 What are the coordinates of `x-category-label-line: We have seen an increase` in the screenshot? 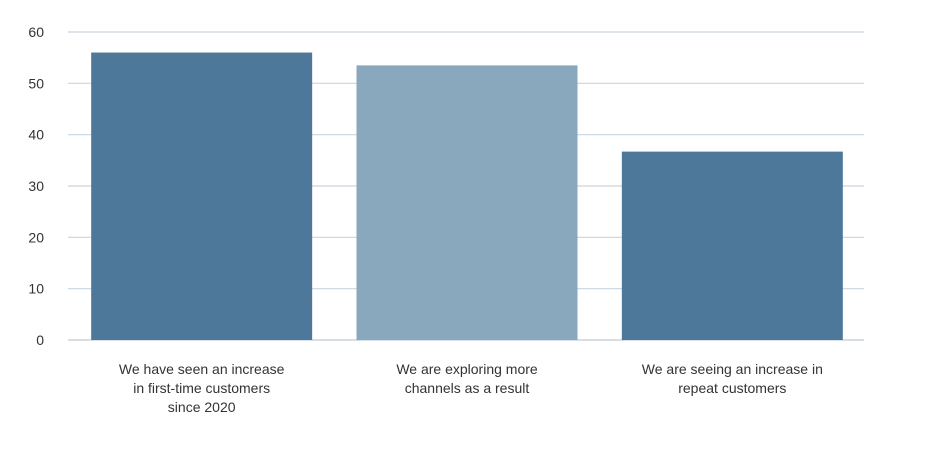 It's located at (202, 369).